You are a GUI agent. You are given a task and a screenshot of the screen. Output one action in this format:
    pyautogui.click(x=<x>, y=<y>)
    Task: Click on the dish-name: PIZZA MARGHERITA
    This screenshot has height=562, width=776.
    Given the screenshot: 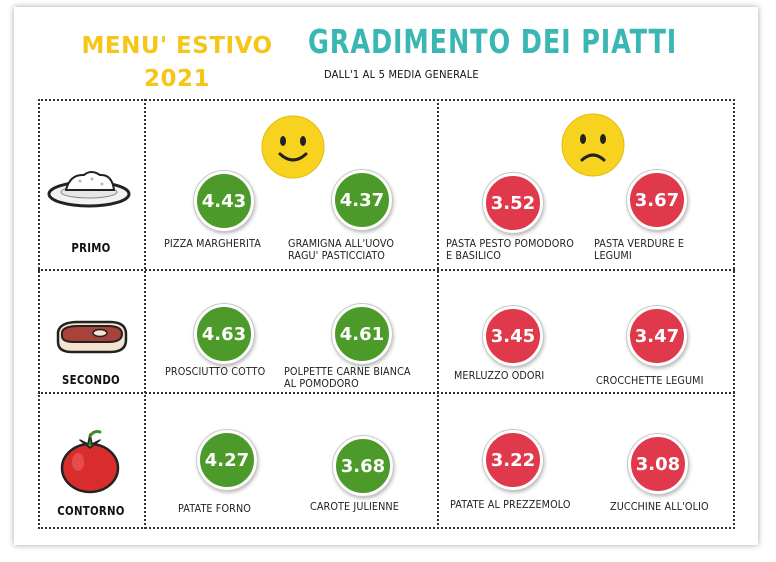 What is the action you would take?
    pyautogui.click(x=212, y=244)
    